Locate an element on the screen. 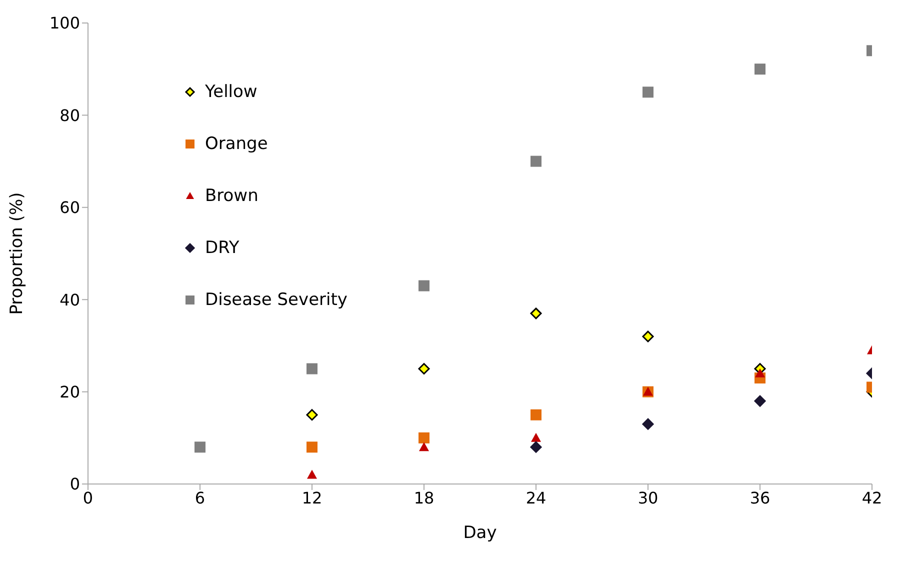  x-tick-label: 18 is located at coordinates (424, 498).